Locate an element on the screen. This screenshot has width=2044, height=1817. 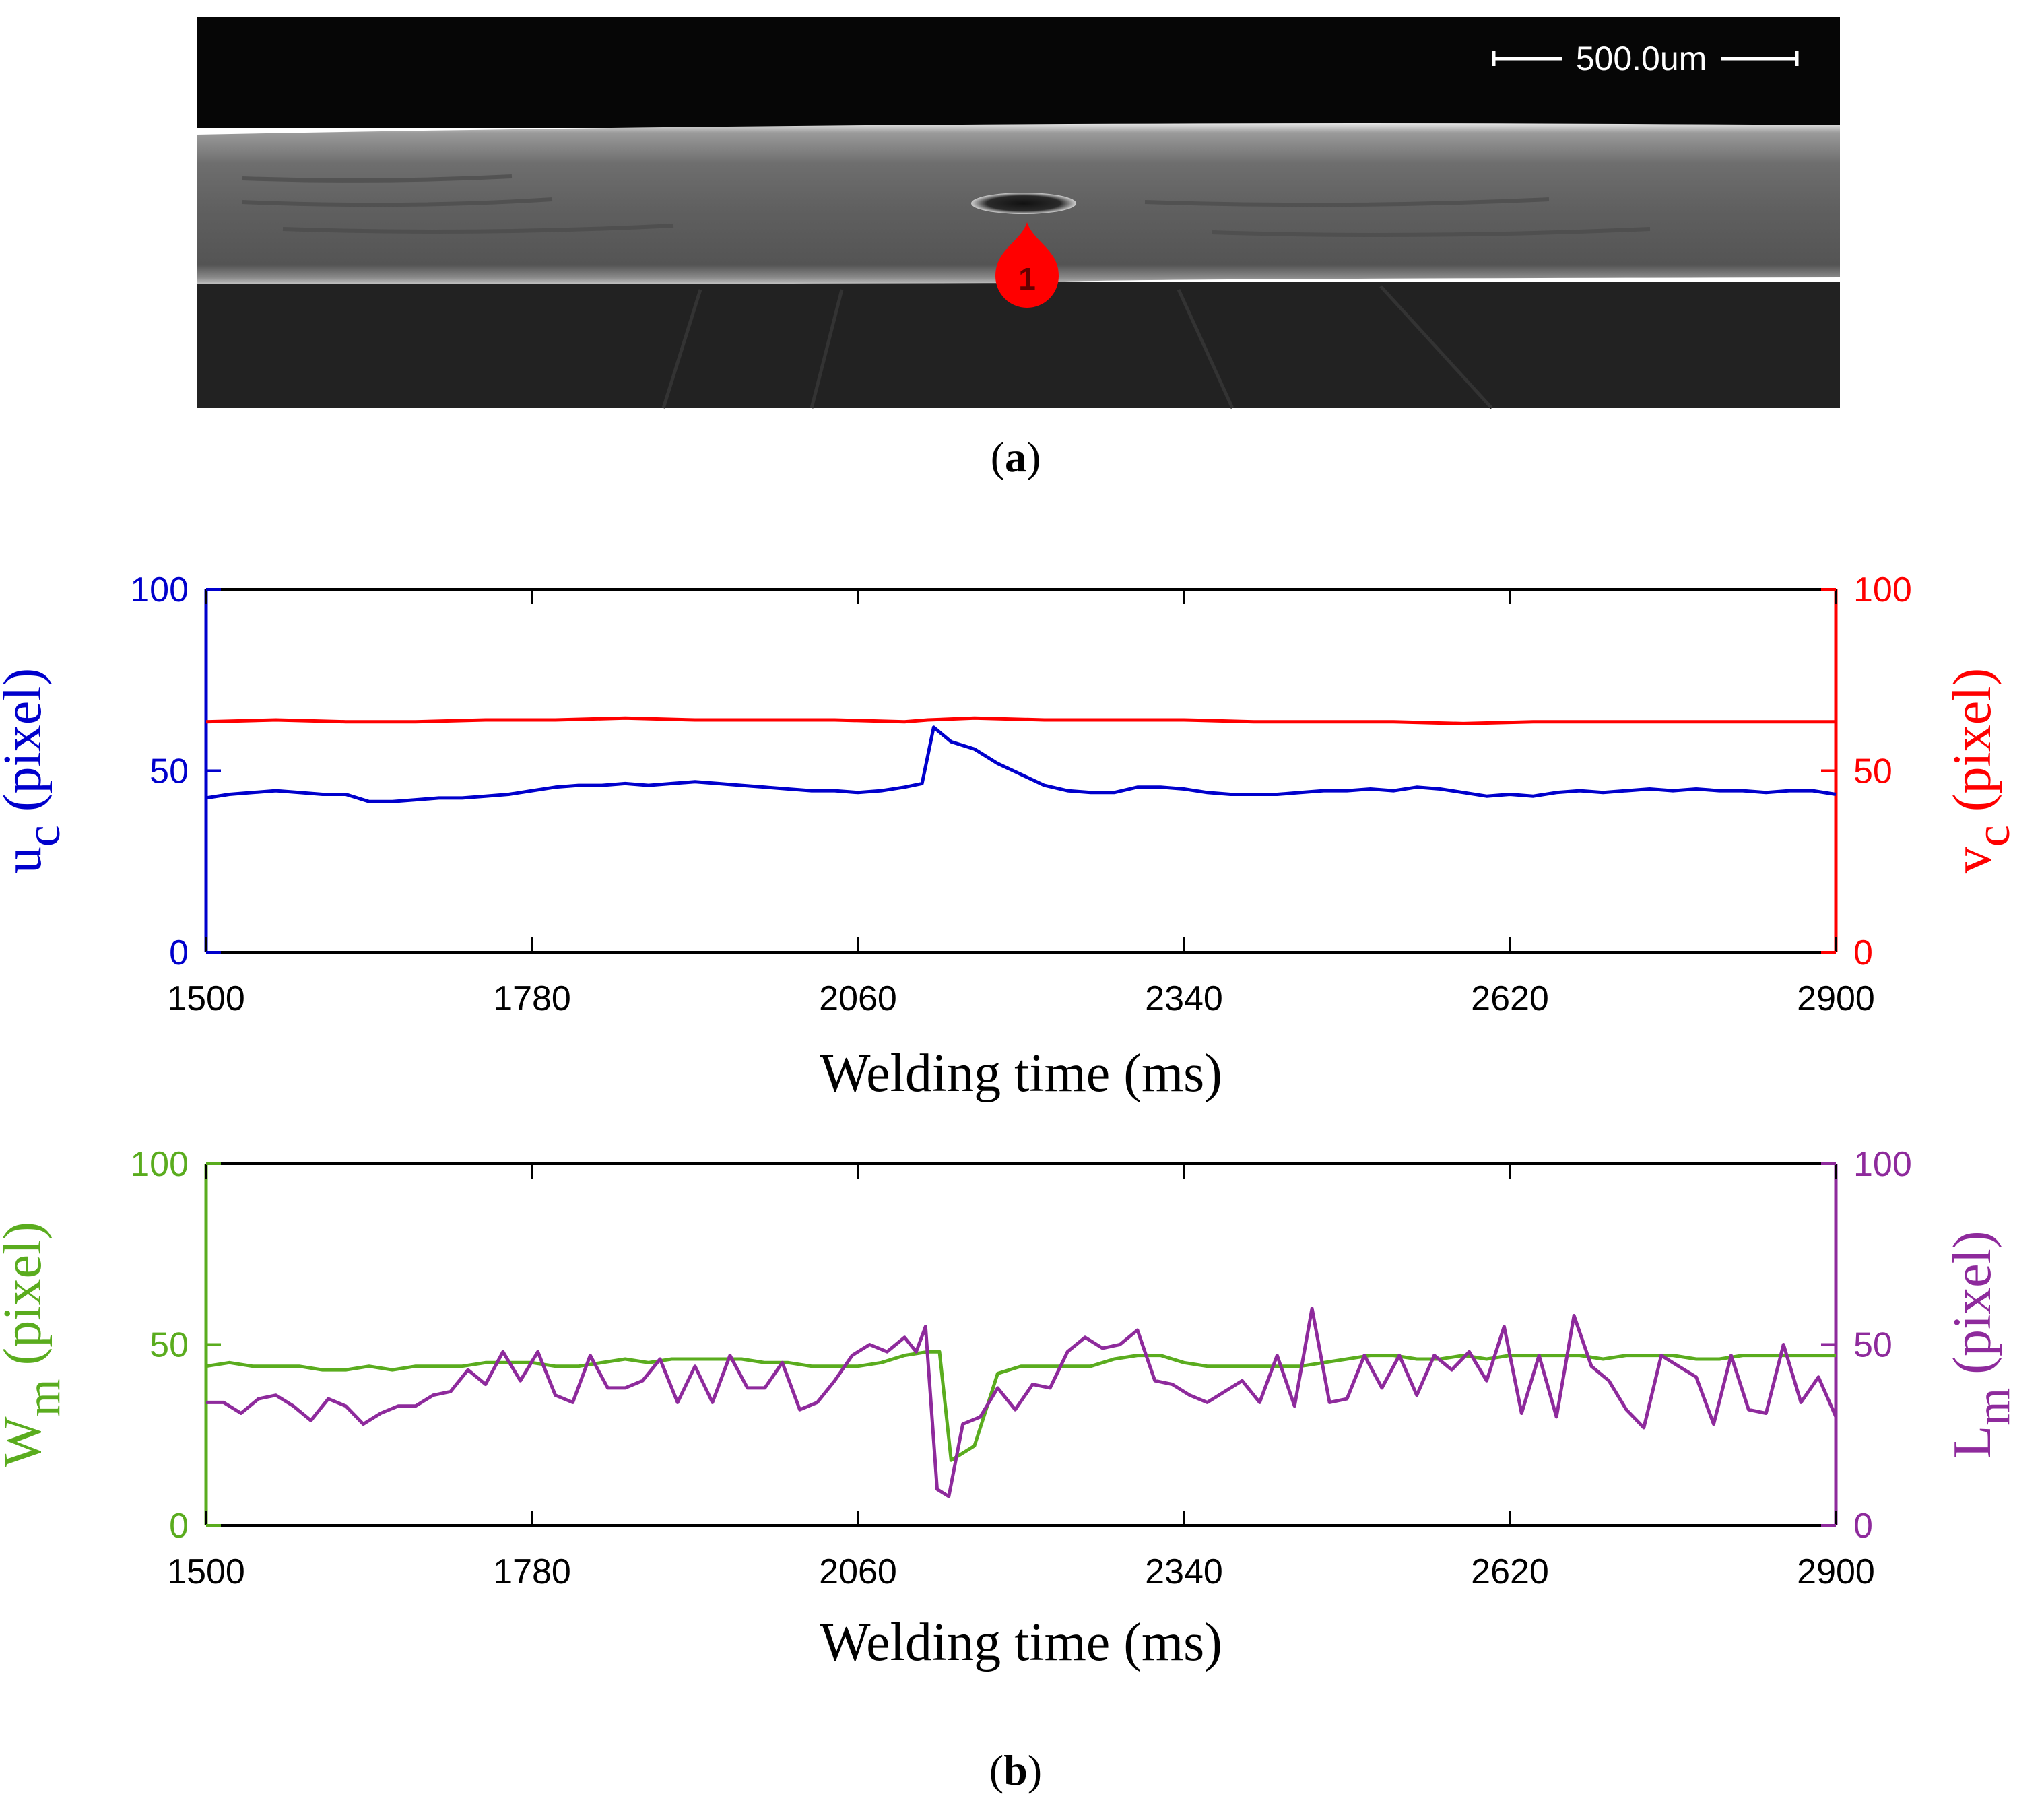
defect-marker: 1 is located at coordinates (1027, 265).